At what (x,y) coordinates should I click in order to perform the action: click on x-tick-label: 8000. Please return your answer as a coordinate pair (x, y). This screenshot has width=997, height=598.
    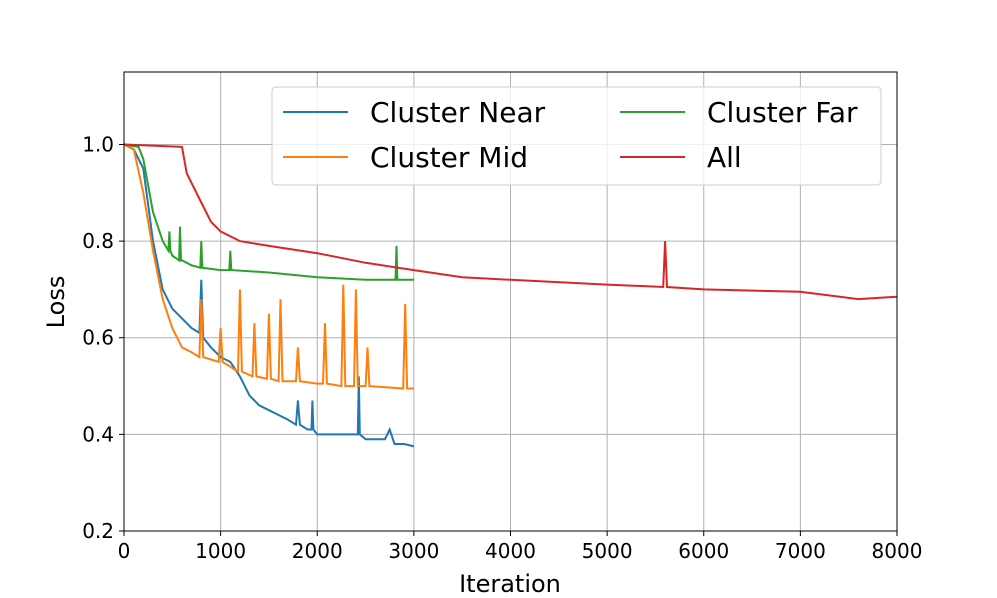
    Looking at the image, I should click on (897, 551).